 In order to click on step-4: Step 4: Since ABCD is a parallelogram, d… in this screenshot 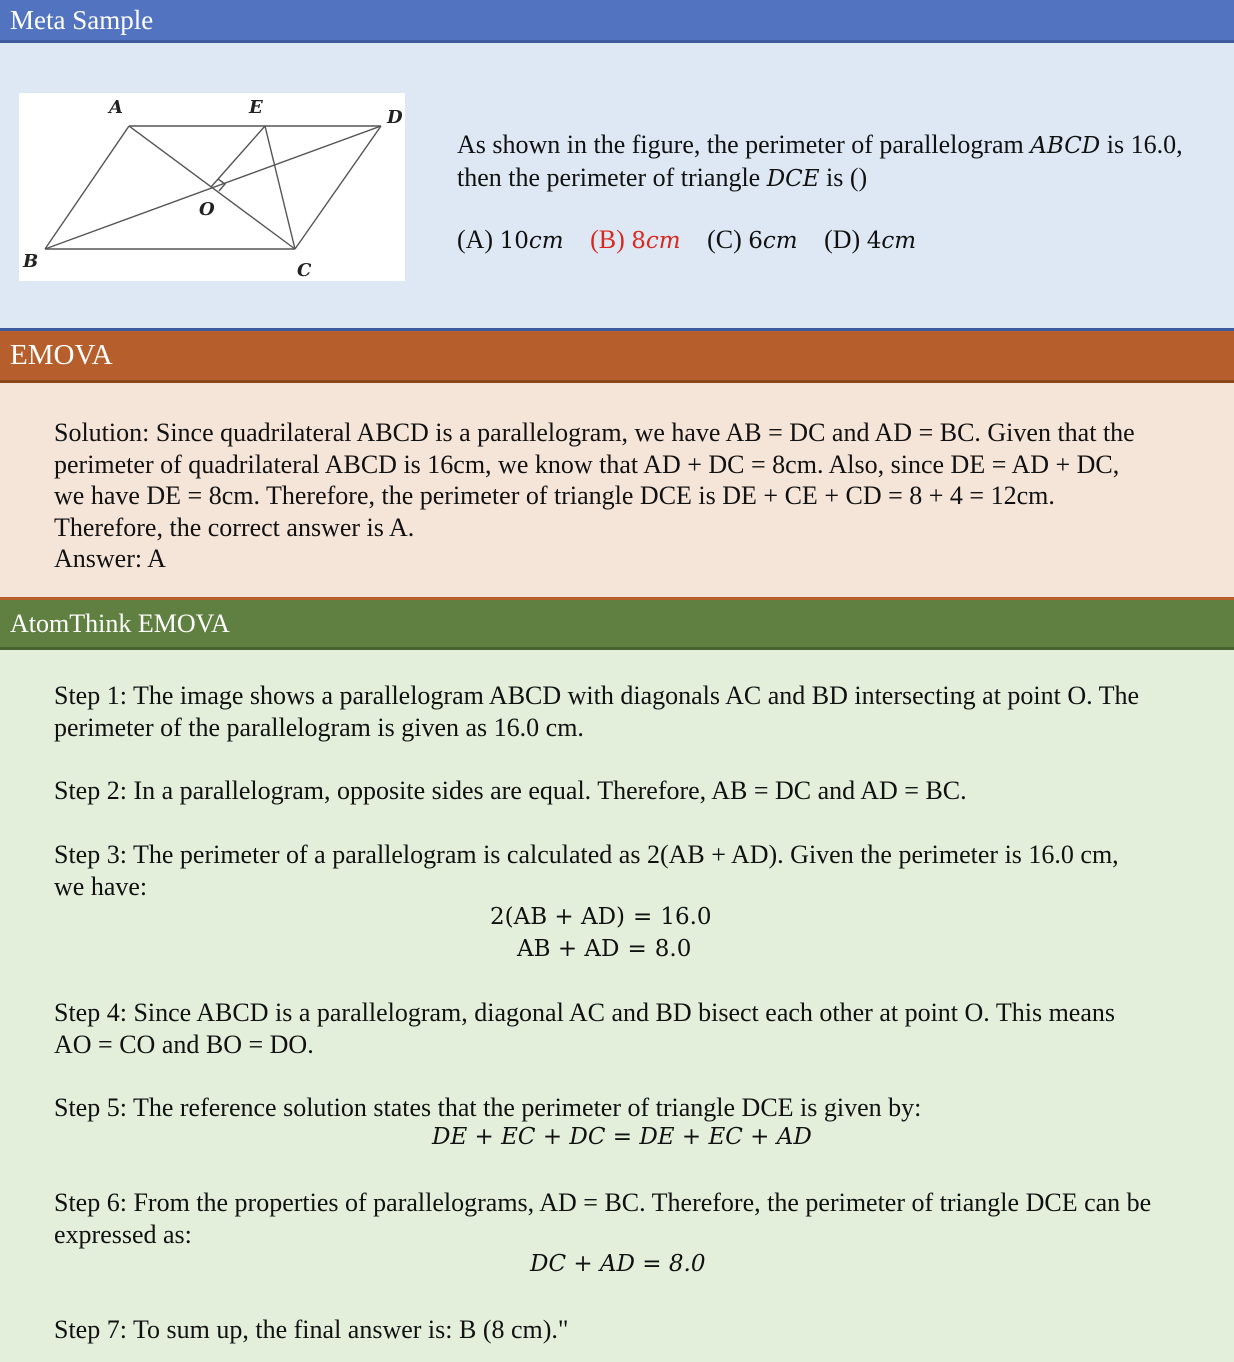, I will do `click(584, 1028)`.